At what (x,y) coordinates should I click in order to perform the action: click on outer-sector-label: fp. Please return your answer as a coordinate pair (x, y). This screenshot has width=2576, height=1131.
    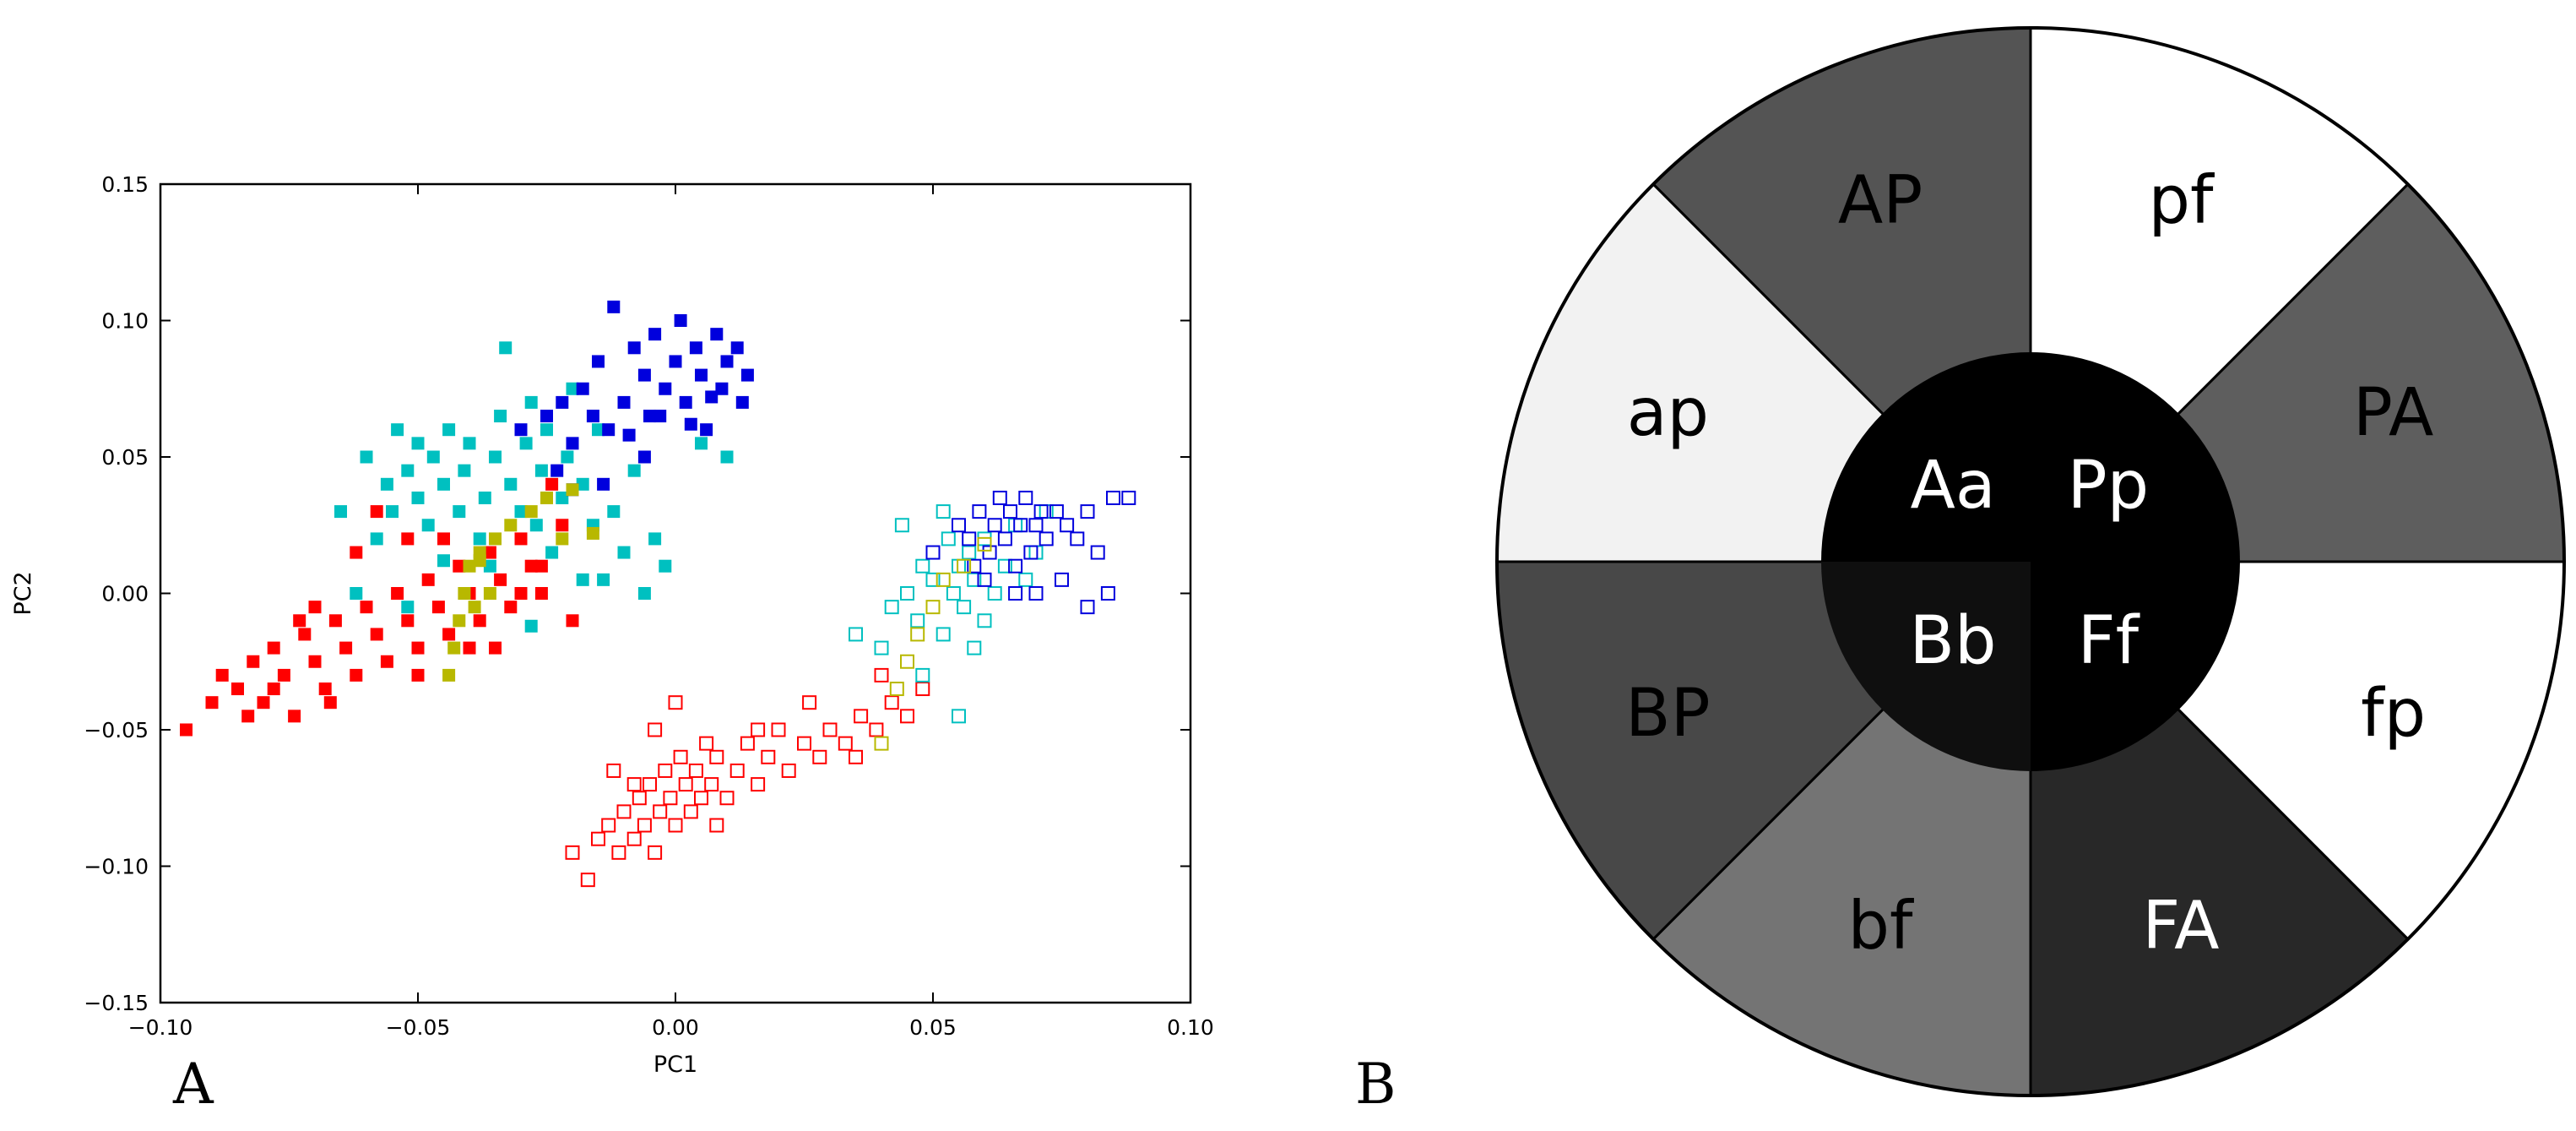
    Looking at the image, I should click on (2393, 714).